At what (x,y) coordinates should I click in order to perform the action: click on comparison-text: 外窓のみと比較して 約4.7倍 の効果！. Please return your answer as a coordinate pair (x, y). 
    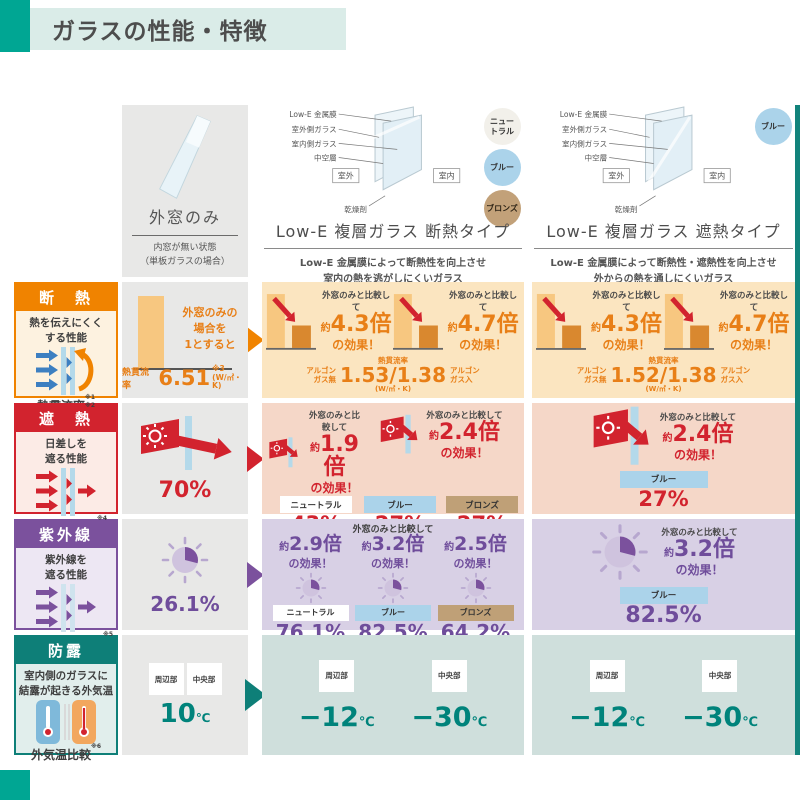
    Looking at the image, I should click on (754, 321).